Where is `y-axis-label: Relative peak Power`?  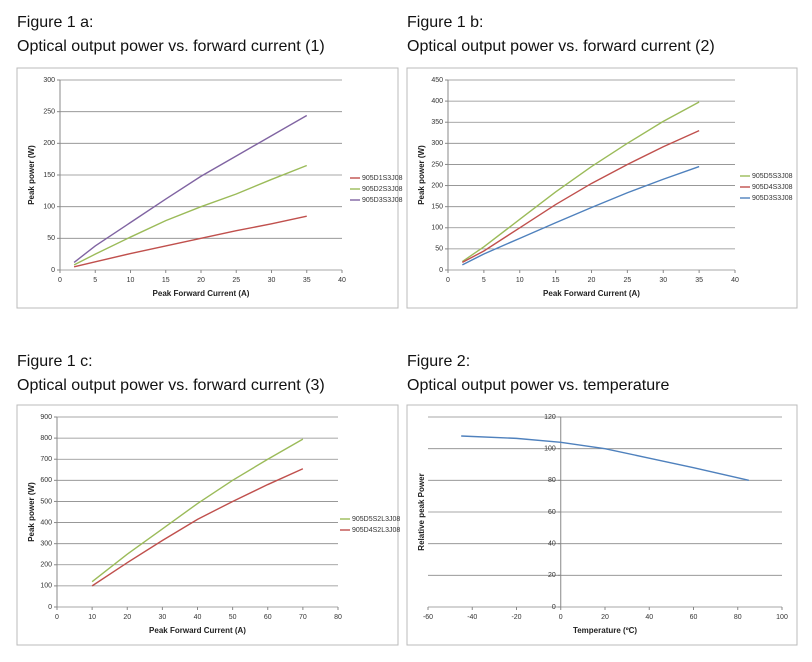 y-axis-label: Relative peak Power is located at coordinates (421, 511).